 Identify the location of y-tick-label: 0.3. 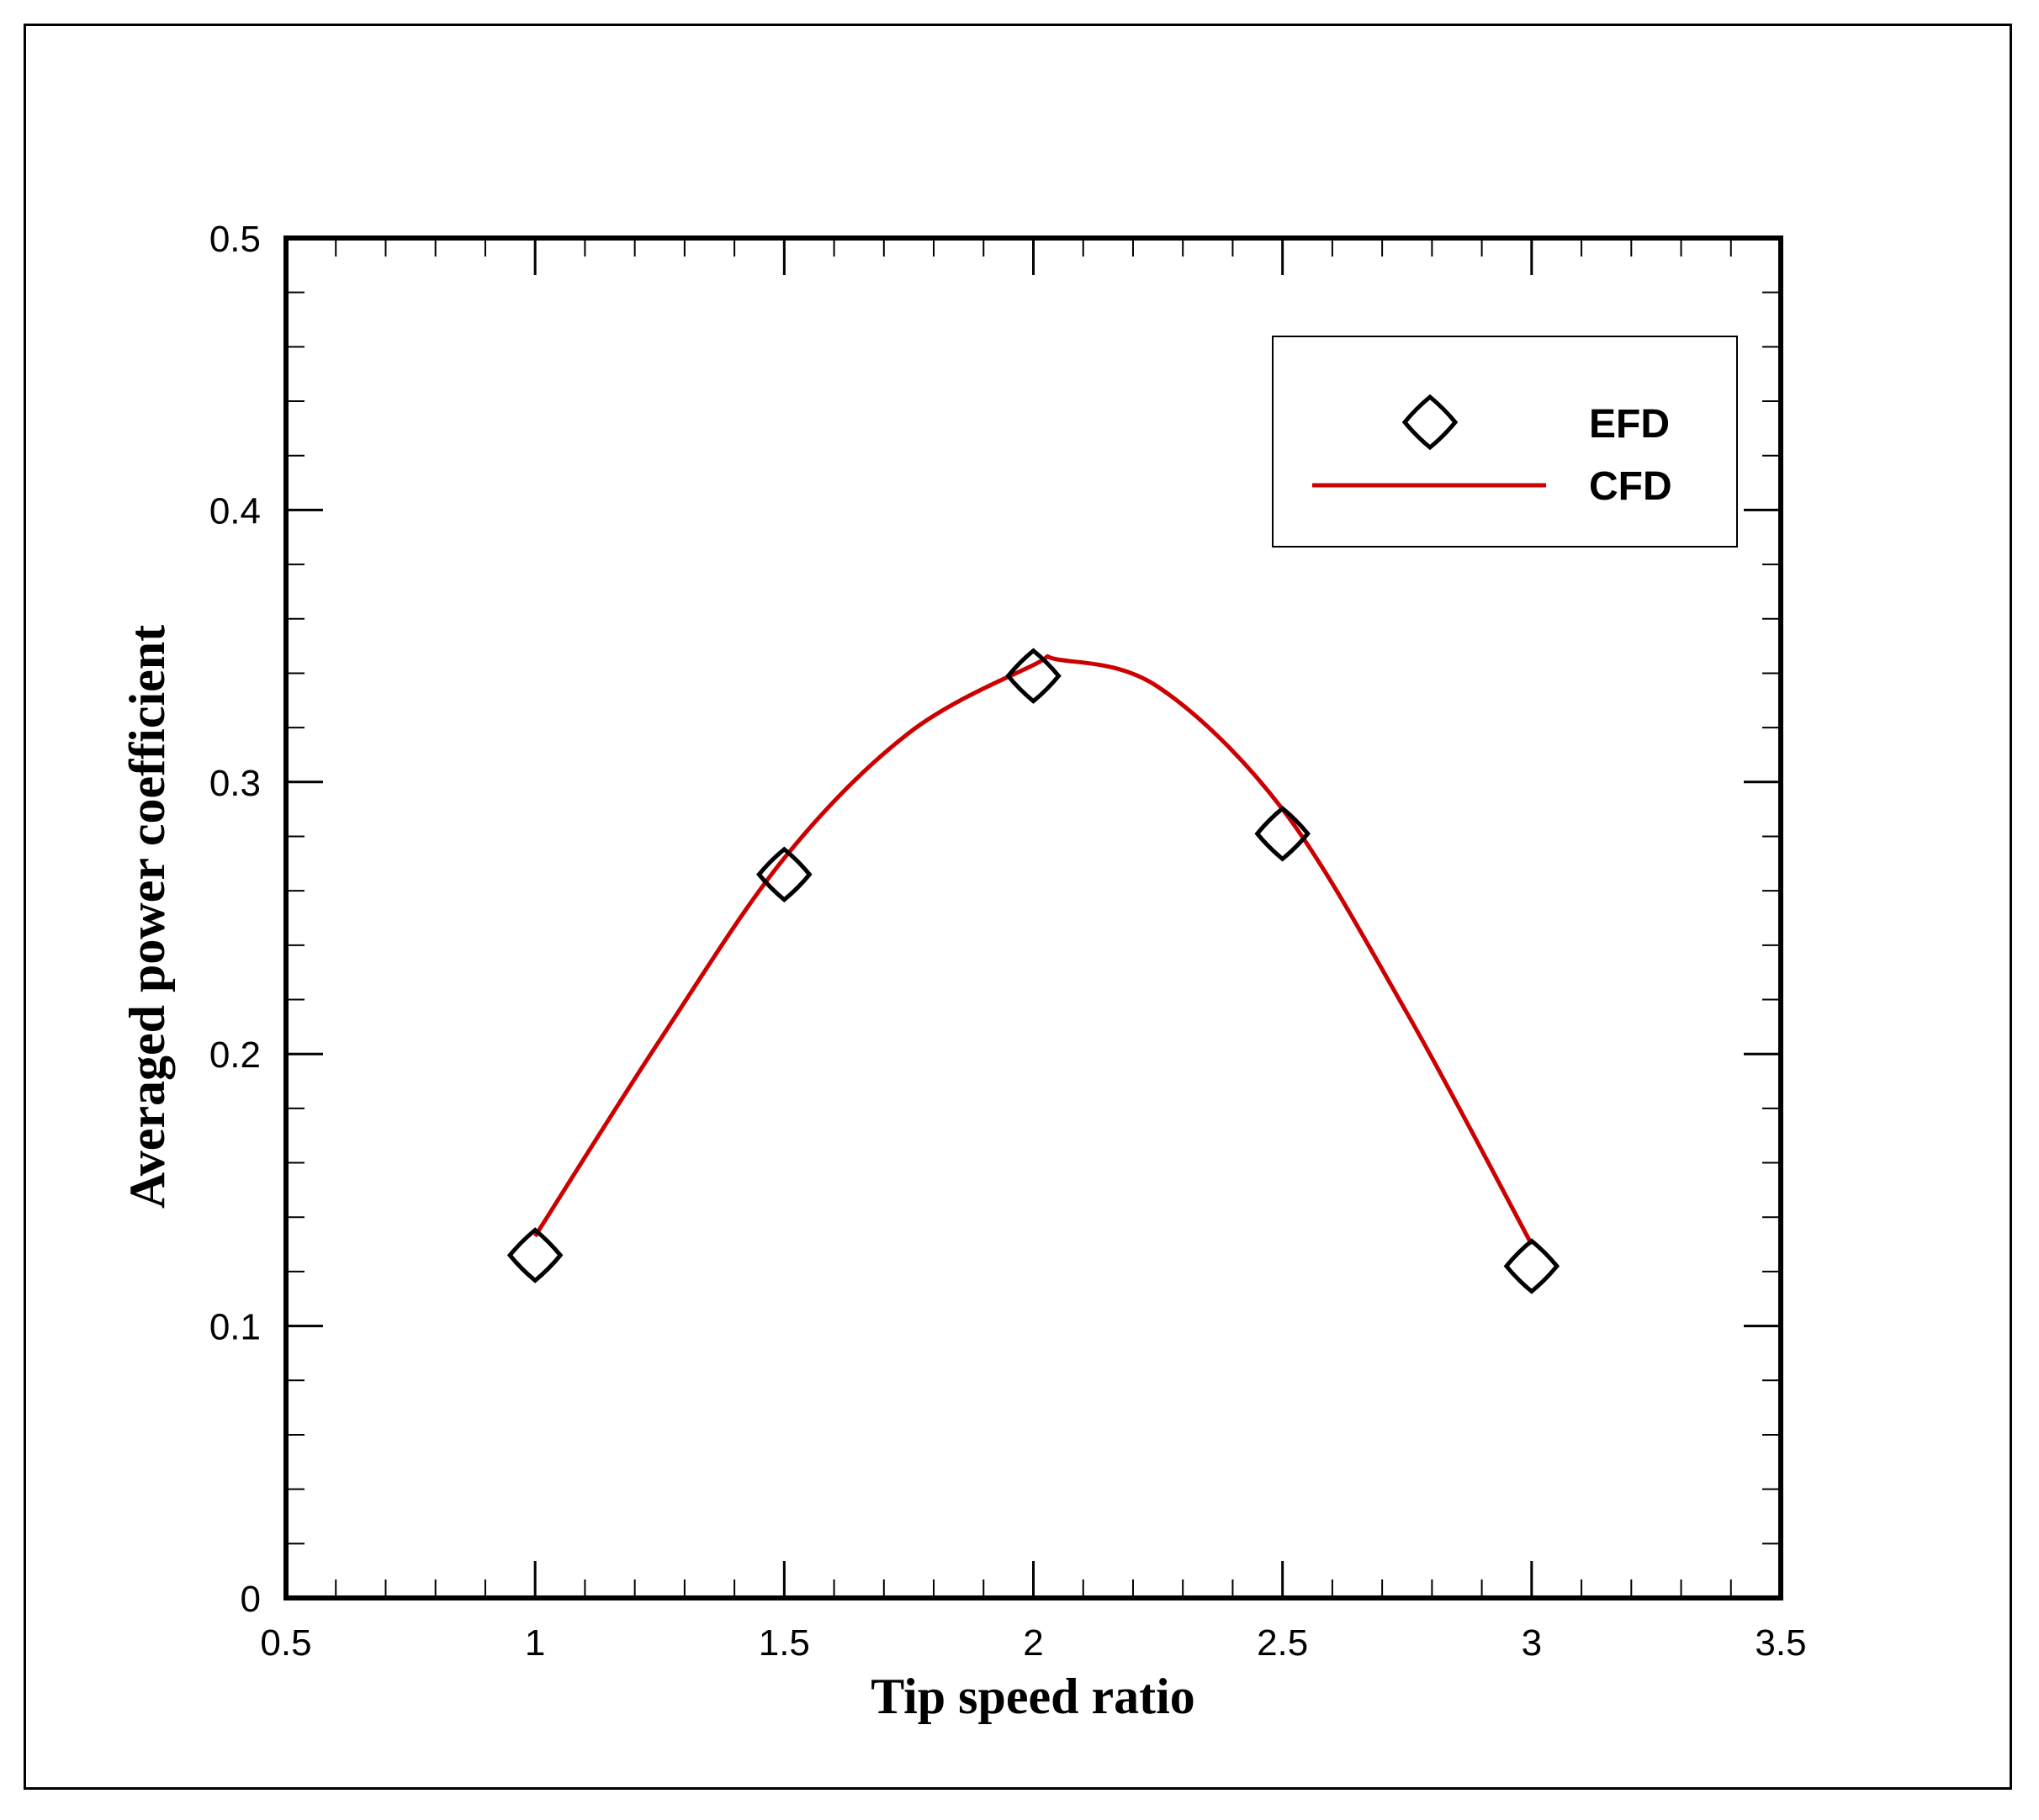
(235, 783).